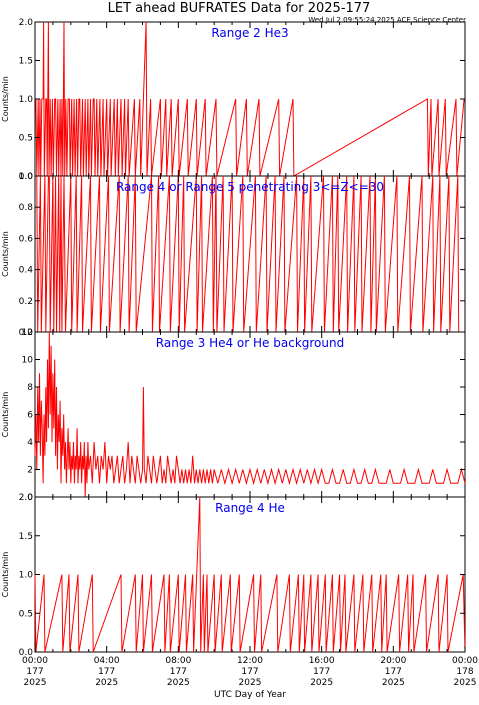 This screenshot has height=705, width=479. Describe the element at coordinates (239, 8) in the screenshot. I see `figure-title: LET ahead BUFRATES Data for 2025-177` at that location.